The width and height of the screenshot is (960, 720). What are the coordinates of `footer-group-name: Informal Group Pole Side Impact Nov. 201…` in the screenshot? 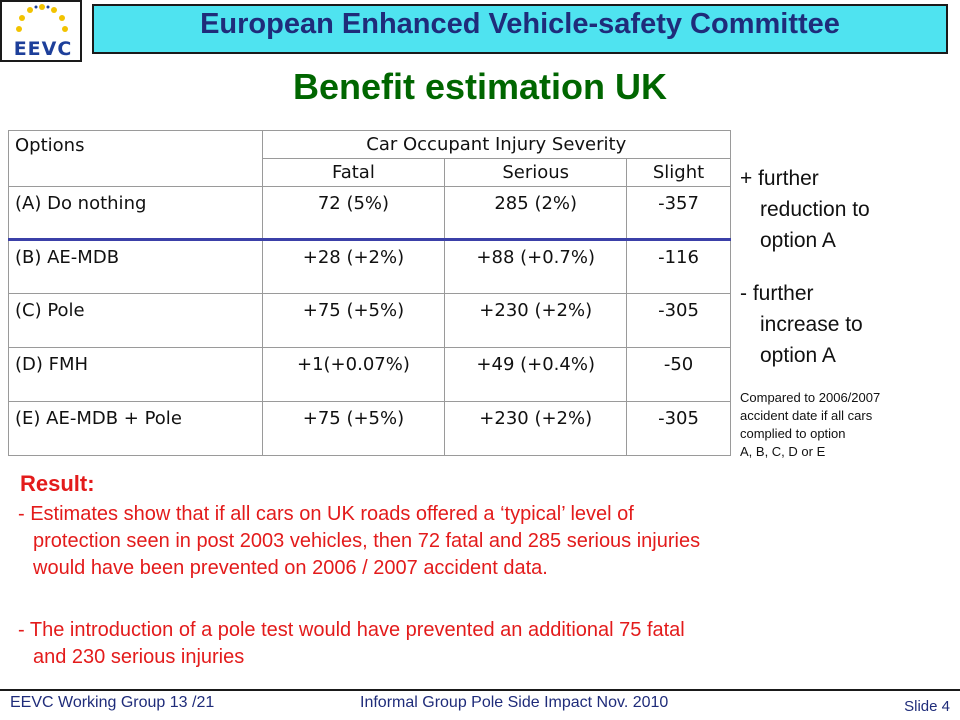 It's located at (514, 702).